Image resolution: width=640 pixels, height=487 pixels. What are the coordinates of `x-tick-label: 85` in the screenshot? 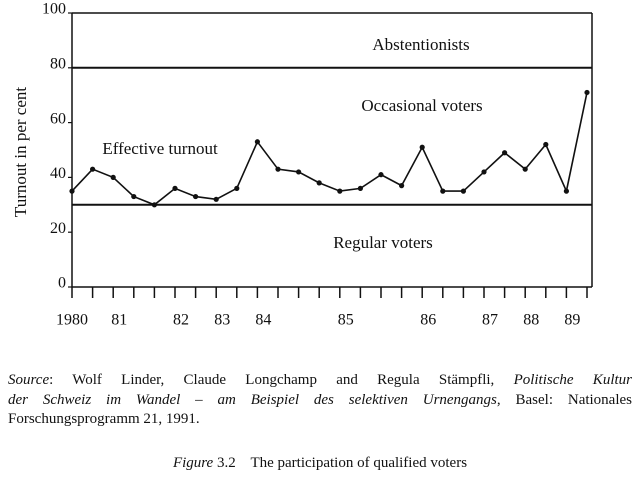 It's located at (346, 320).